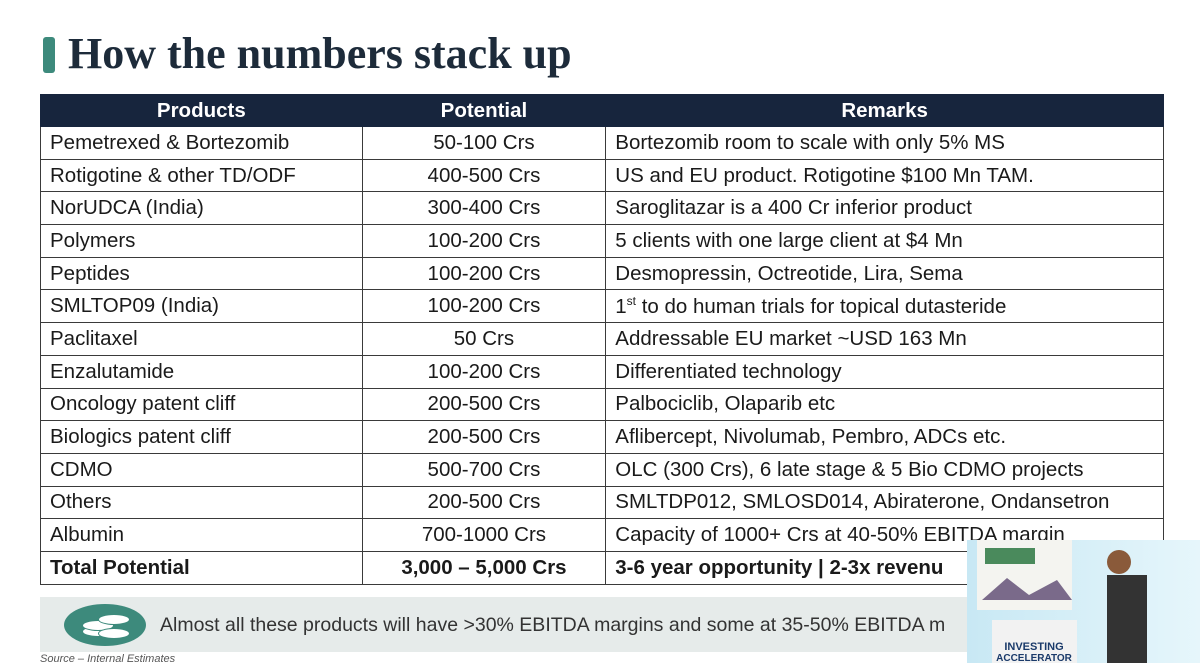 This screenshot has height=665, width=1200. What do you see at coordinates (484, 143) in the screenshot?
I see `cell: 50-100 Crs` at bounding box center [484, 143].